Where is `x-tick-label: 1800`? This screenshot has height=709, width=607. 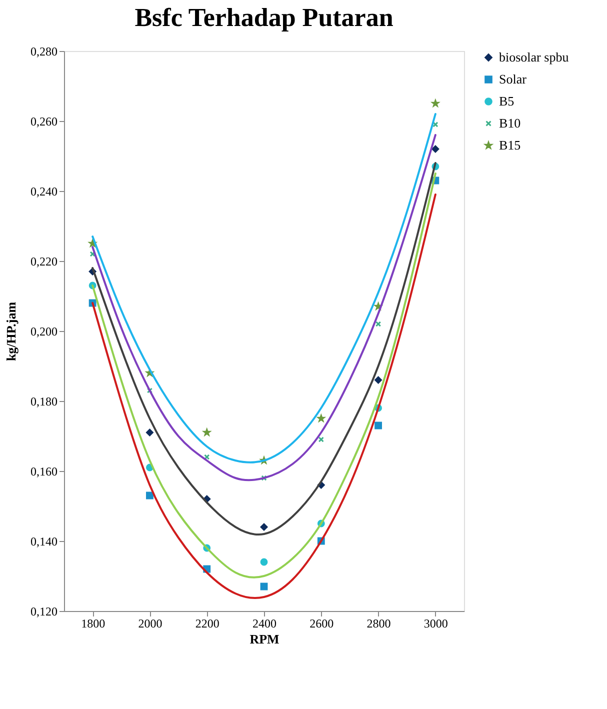 x-tick-label: 1800 is located at coordinates (93, 623).